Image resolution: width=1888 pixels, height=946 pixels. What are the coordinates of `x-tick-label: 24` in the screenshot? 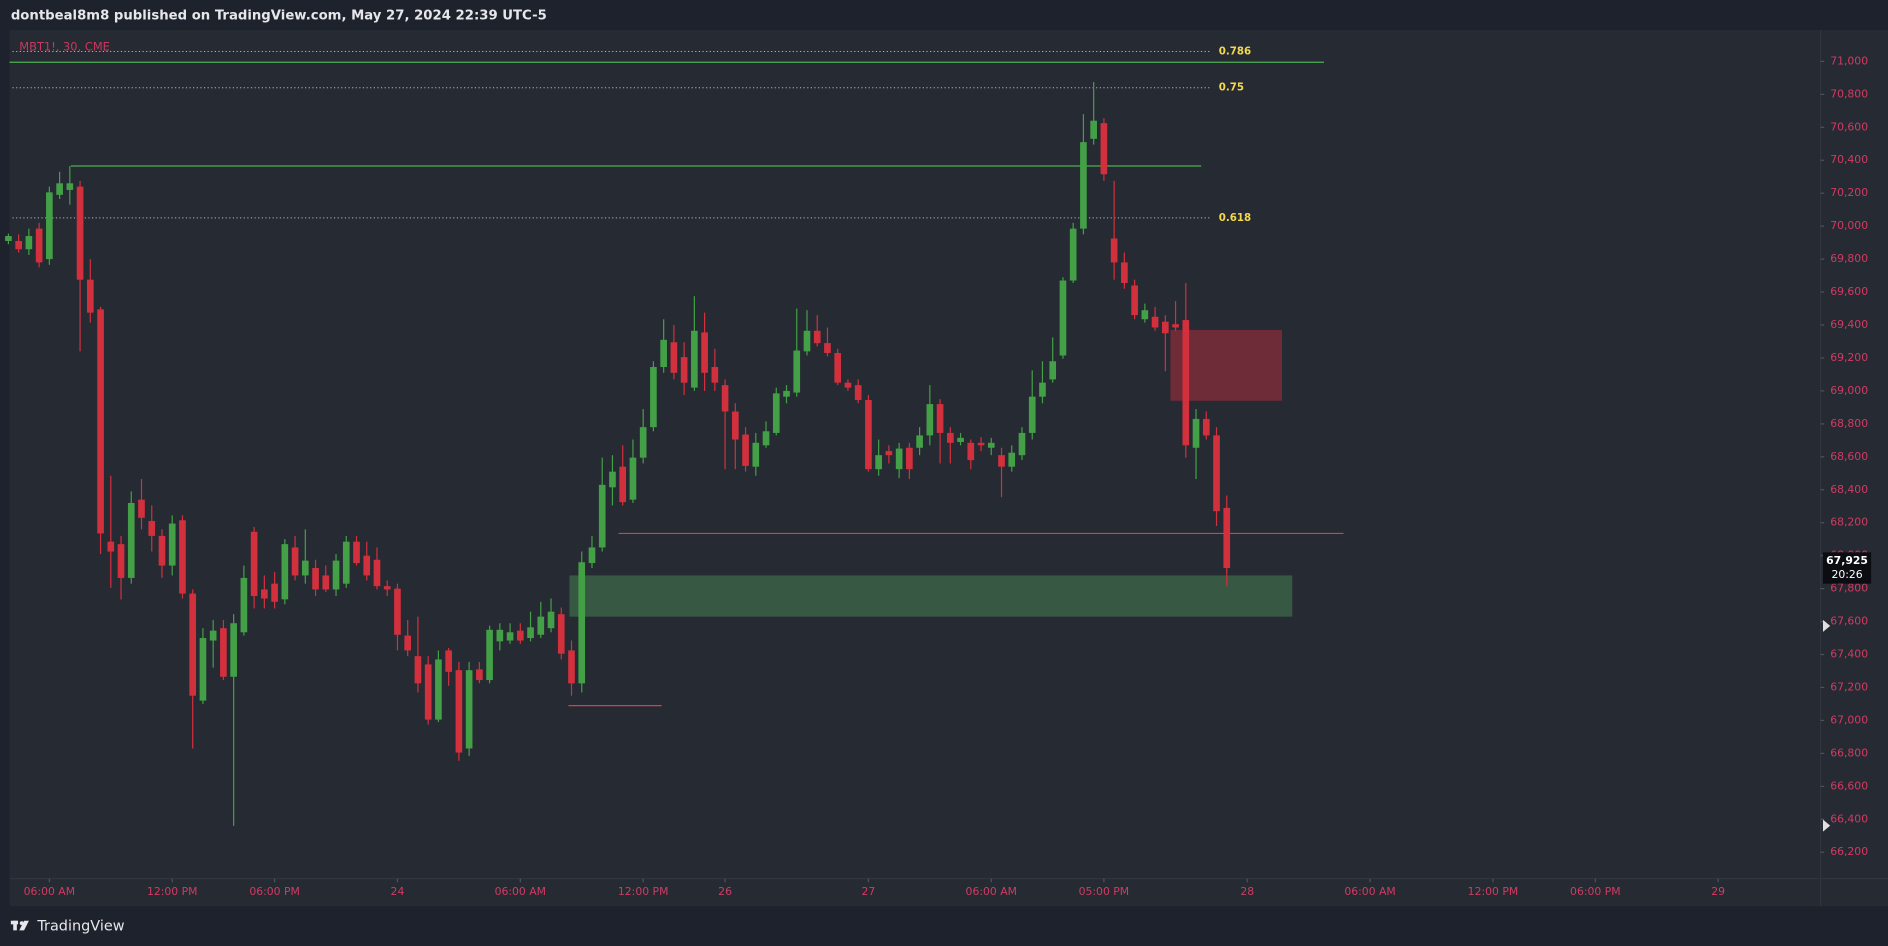 It's located at (398, 891).